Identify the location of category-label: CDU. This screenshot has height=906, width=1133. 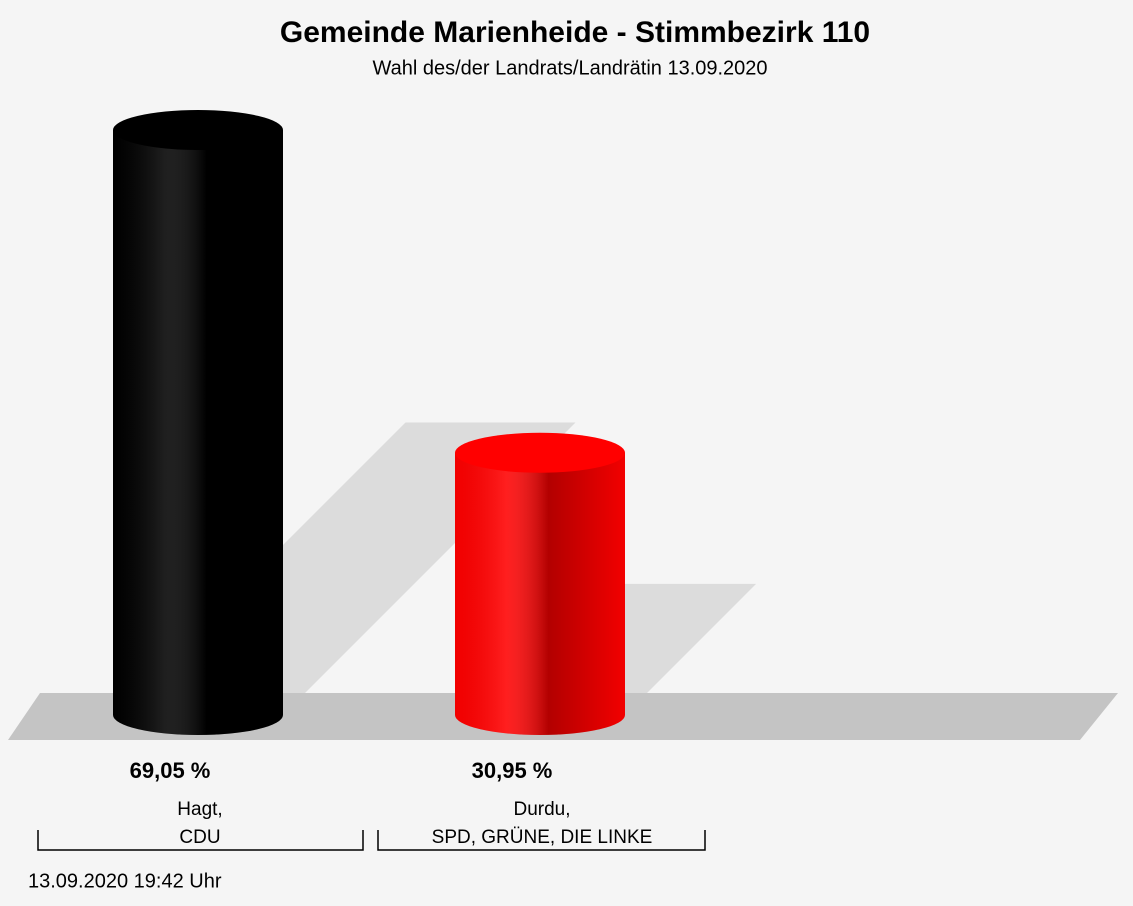
(199, 837).